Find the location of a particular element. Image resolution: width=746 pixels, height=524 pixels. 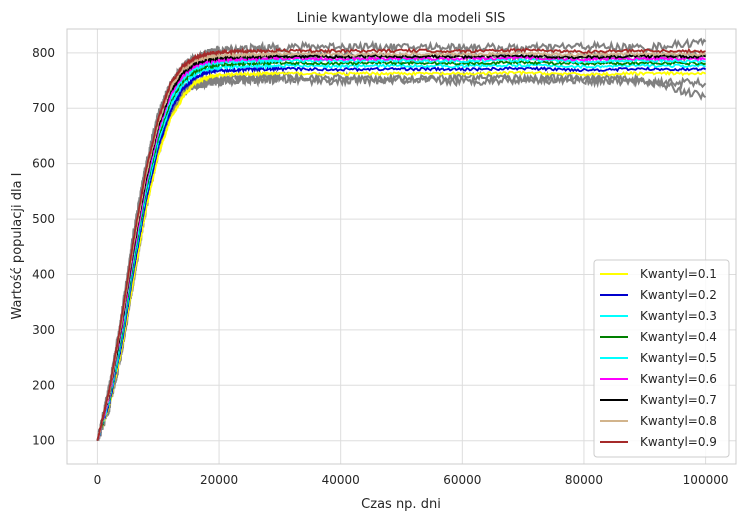

legend-label: Kwantyl=0.4 is located at coordinates (678, 337).